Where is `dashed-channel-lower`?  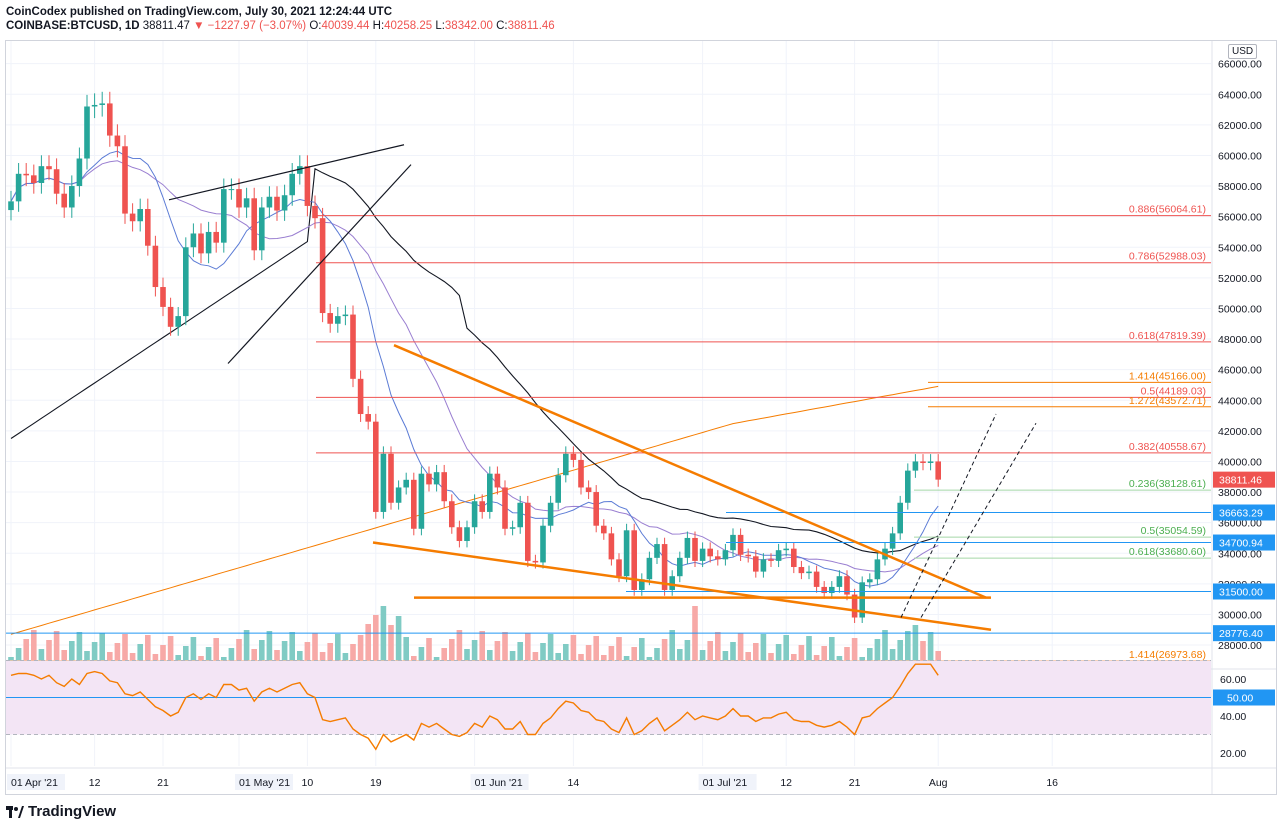 dashed-channel-lower is located at coordinates (978, 520).